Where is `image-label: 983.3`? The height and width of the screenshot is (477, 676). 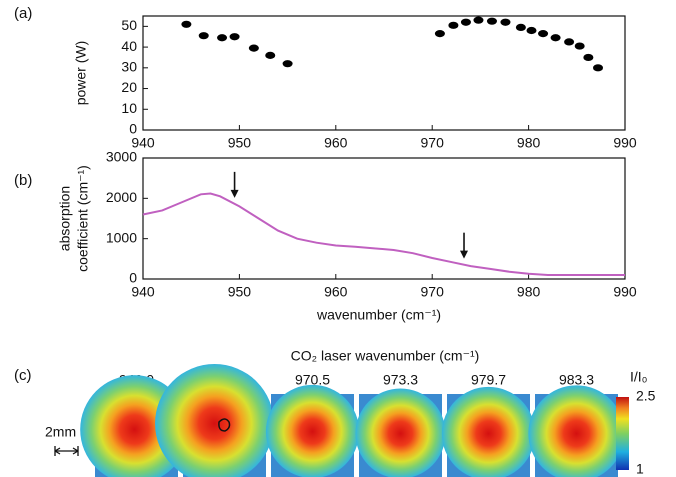
image-label: 983.3 is located at coordinates (576, 380).